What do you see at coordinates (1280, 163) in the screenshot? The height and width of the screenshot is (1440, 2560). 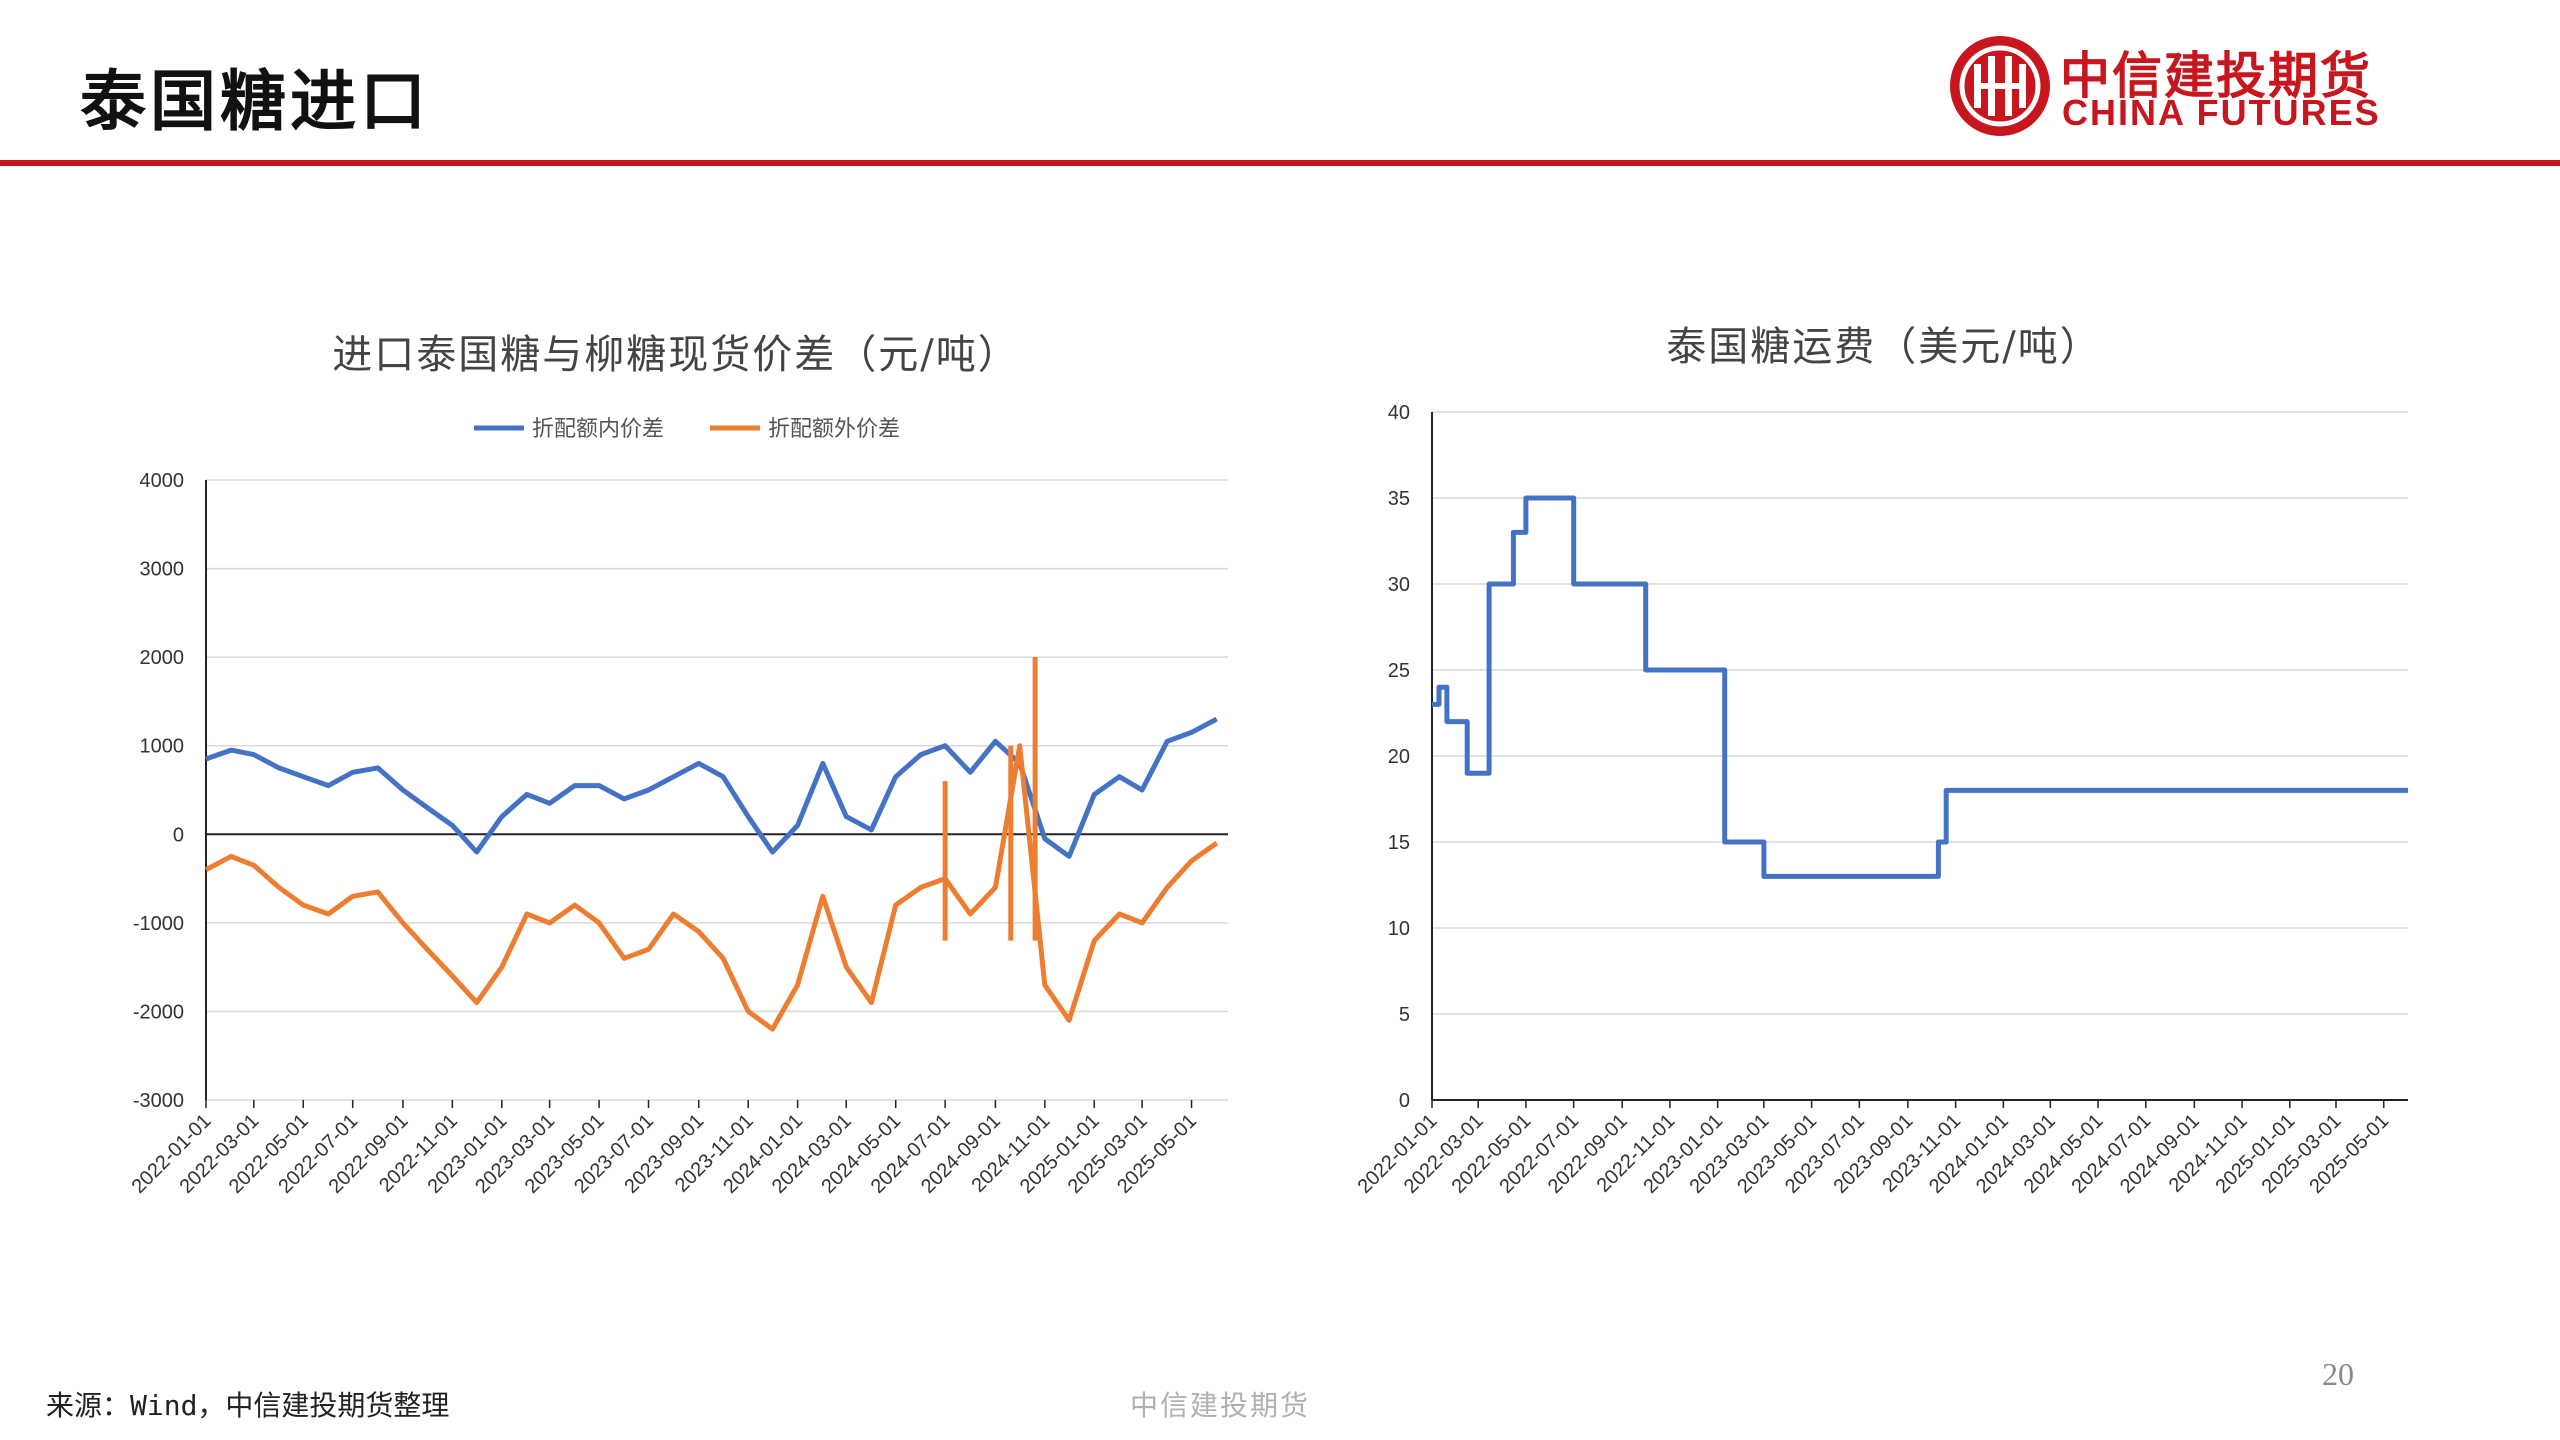 I see `header-rule` at bounding box center [1280, 163].